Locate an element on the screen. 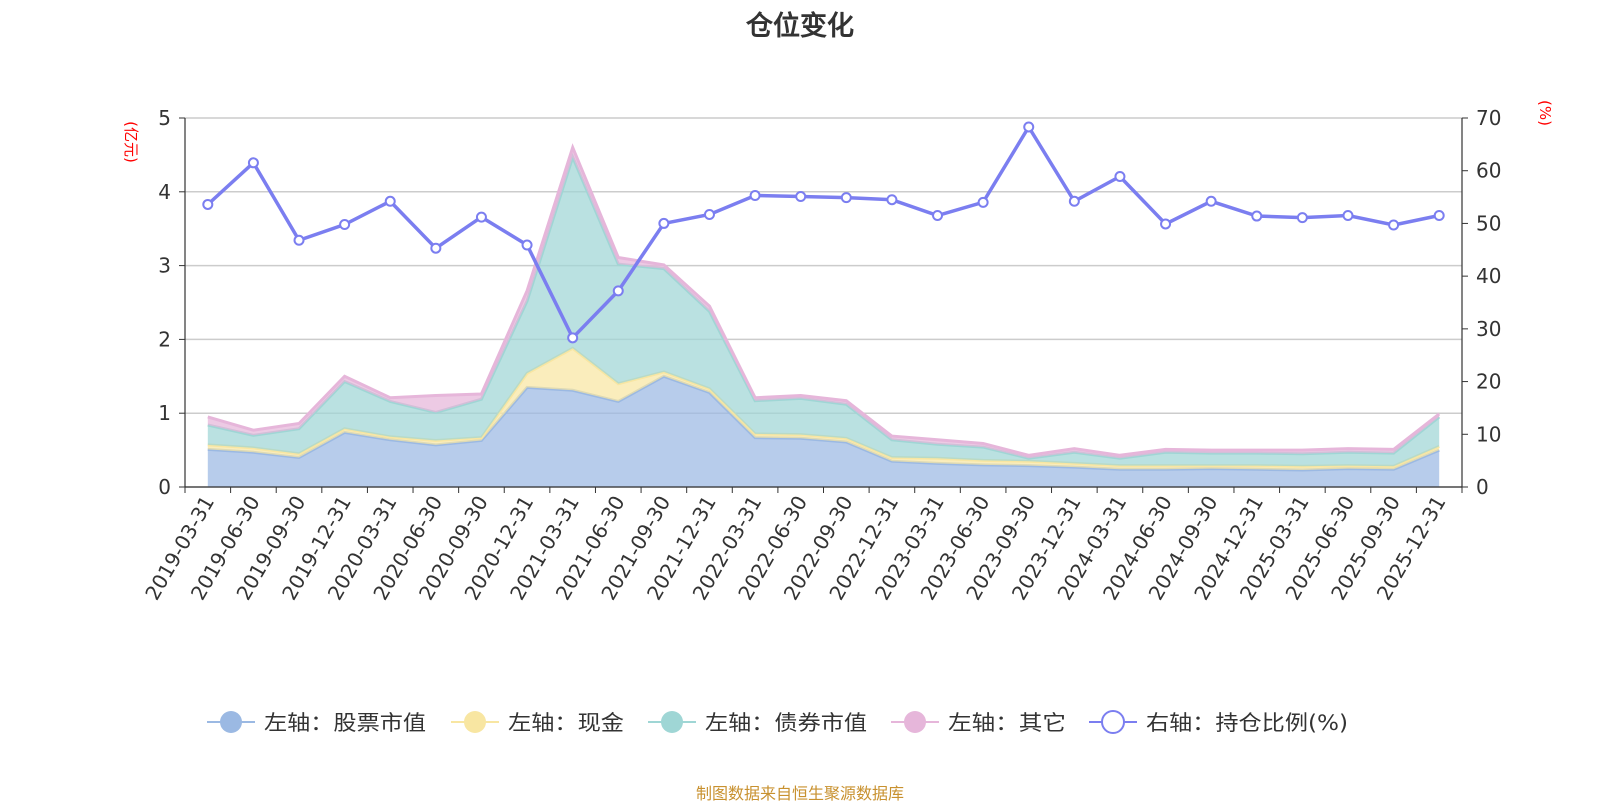 Image resolution: width=1600 pixels, height=804 pixels. legend: 左轴：股票市值 左轴：现金 左轴：债券市值 左轴：其它 右轴：持仓比例(%) is located at coordinates (777, 722).